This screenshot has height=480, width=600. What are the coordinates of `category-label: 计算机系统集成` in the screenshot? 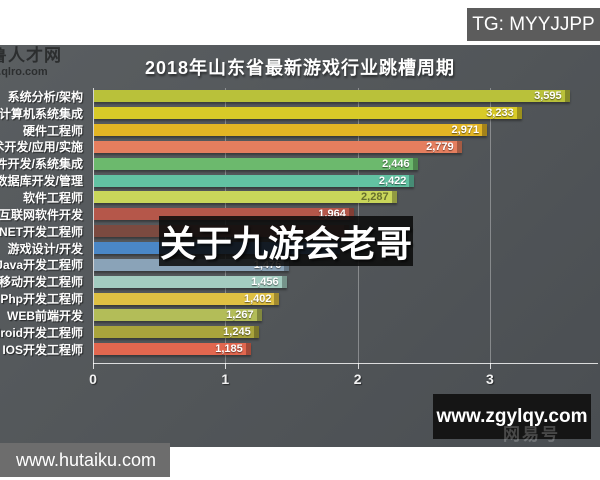 It's located at (41, 113).